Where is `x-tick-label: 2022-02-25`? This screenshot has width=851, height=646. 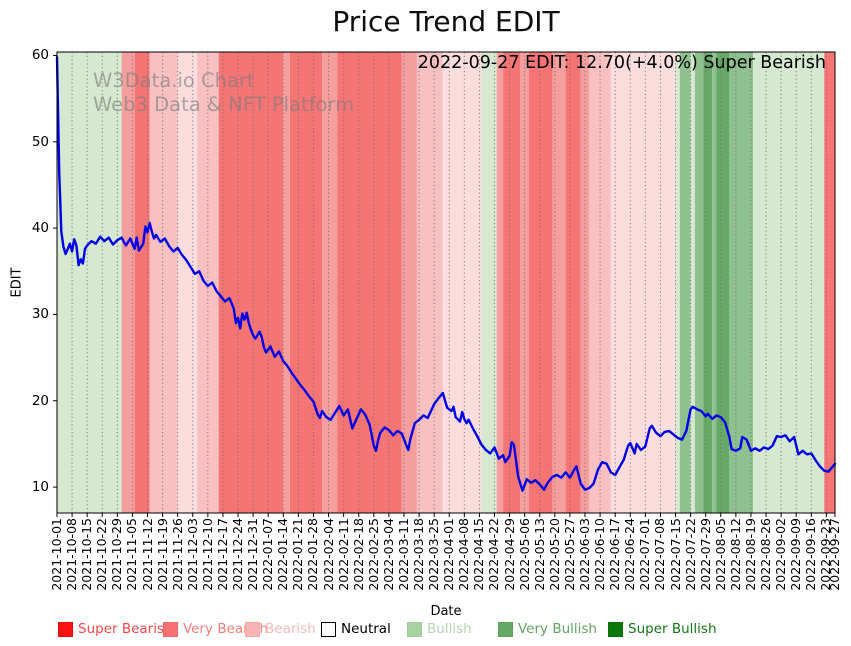
x-tick-label: 2022-02-25 is located at coordinates (373, 554).